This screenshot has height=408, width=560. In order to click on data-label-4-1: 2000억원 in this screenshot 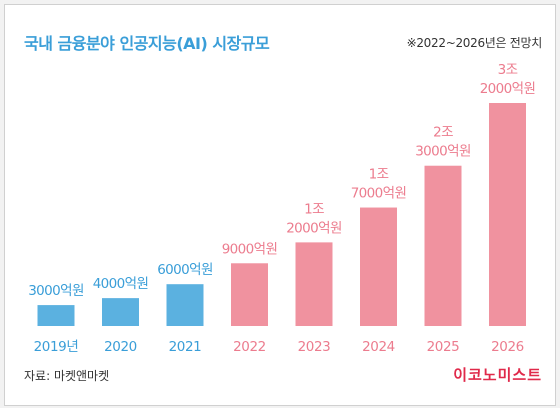, I will do `click(314, 228)`.